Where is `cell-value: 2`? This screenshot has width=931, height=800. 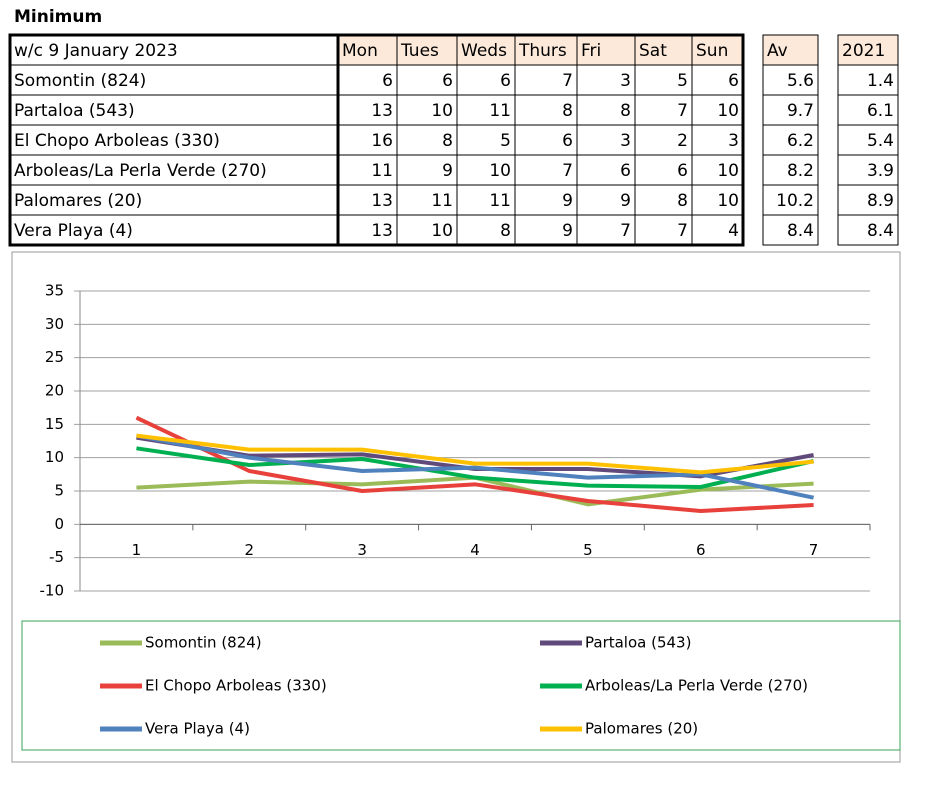
cell-value: 2 is located at coordinates (682, 141).